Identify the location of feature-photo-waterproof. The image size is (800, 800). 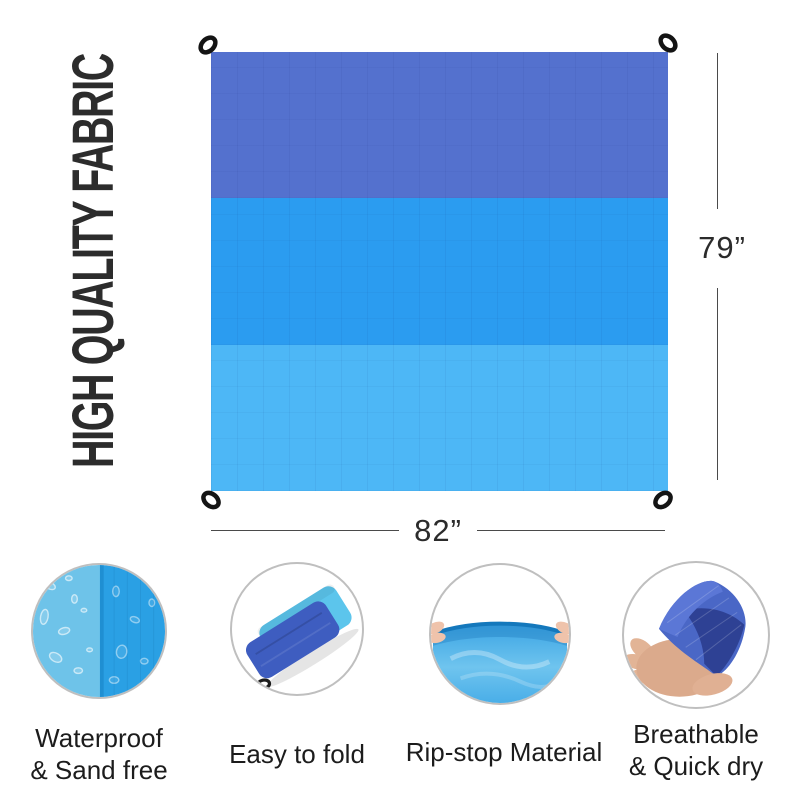
(99, 631).